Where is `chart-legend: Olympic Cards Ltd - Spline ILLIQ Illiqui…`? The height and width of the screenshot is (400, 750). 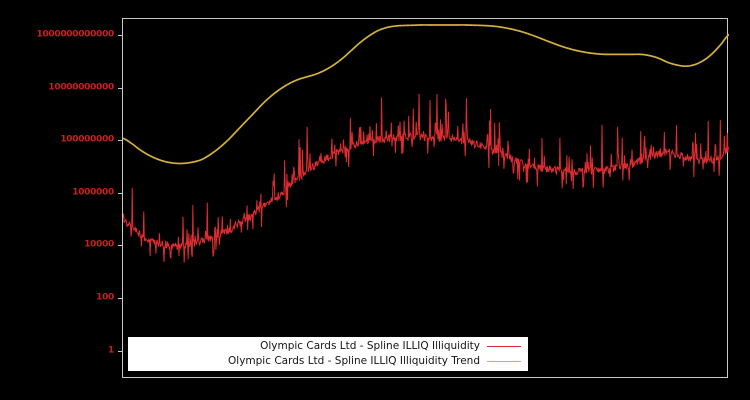
chart-legend: Olympic Cards Ltd - Spline ILLIQ Illiqui… is located at coordinates (328, 354).